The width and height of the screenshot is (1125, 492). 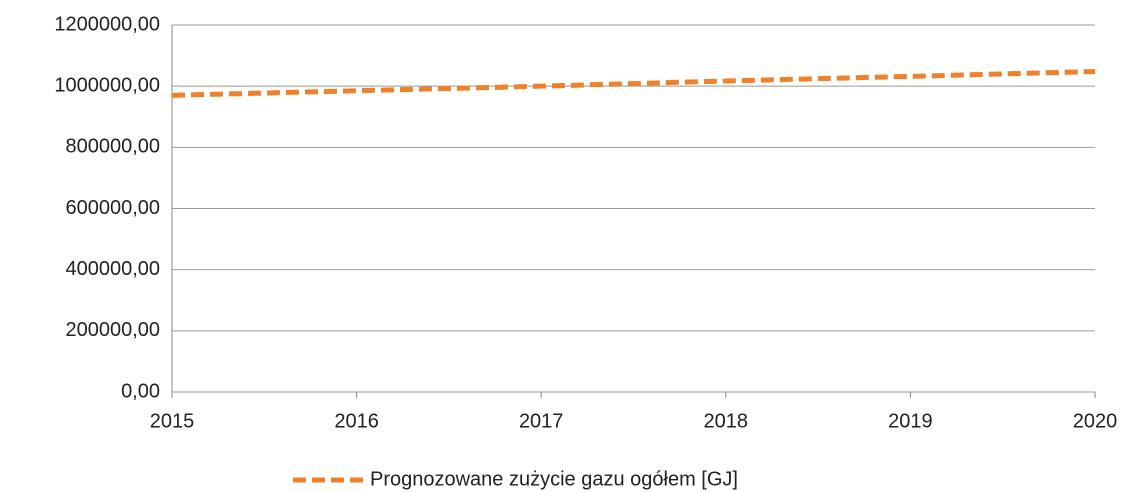 I want to click on y-tick-label: 0,00, so click(x=140, y=391).